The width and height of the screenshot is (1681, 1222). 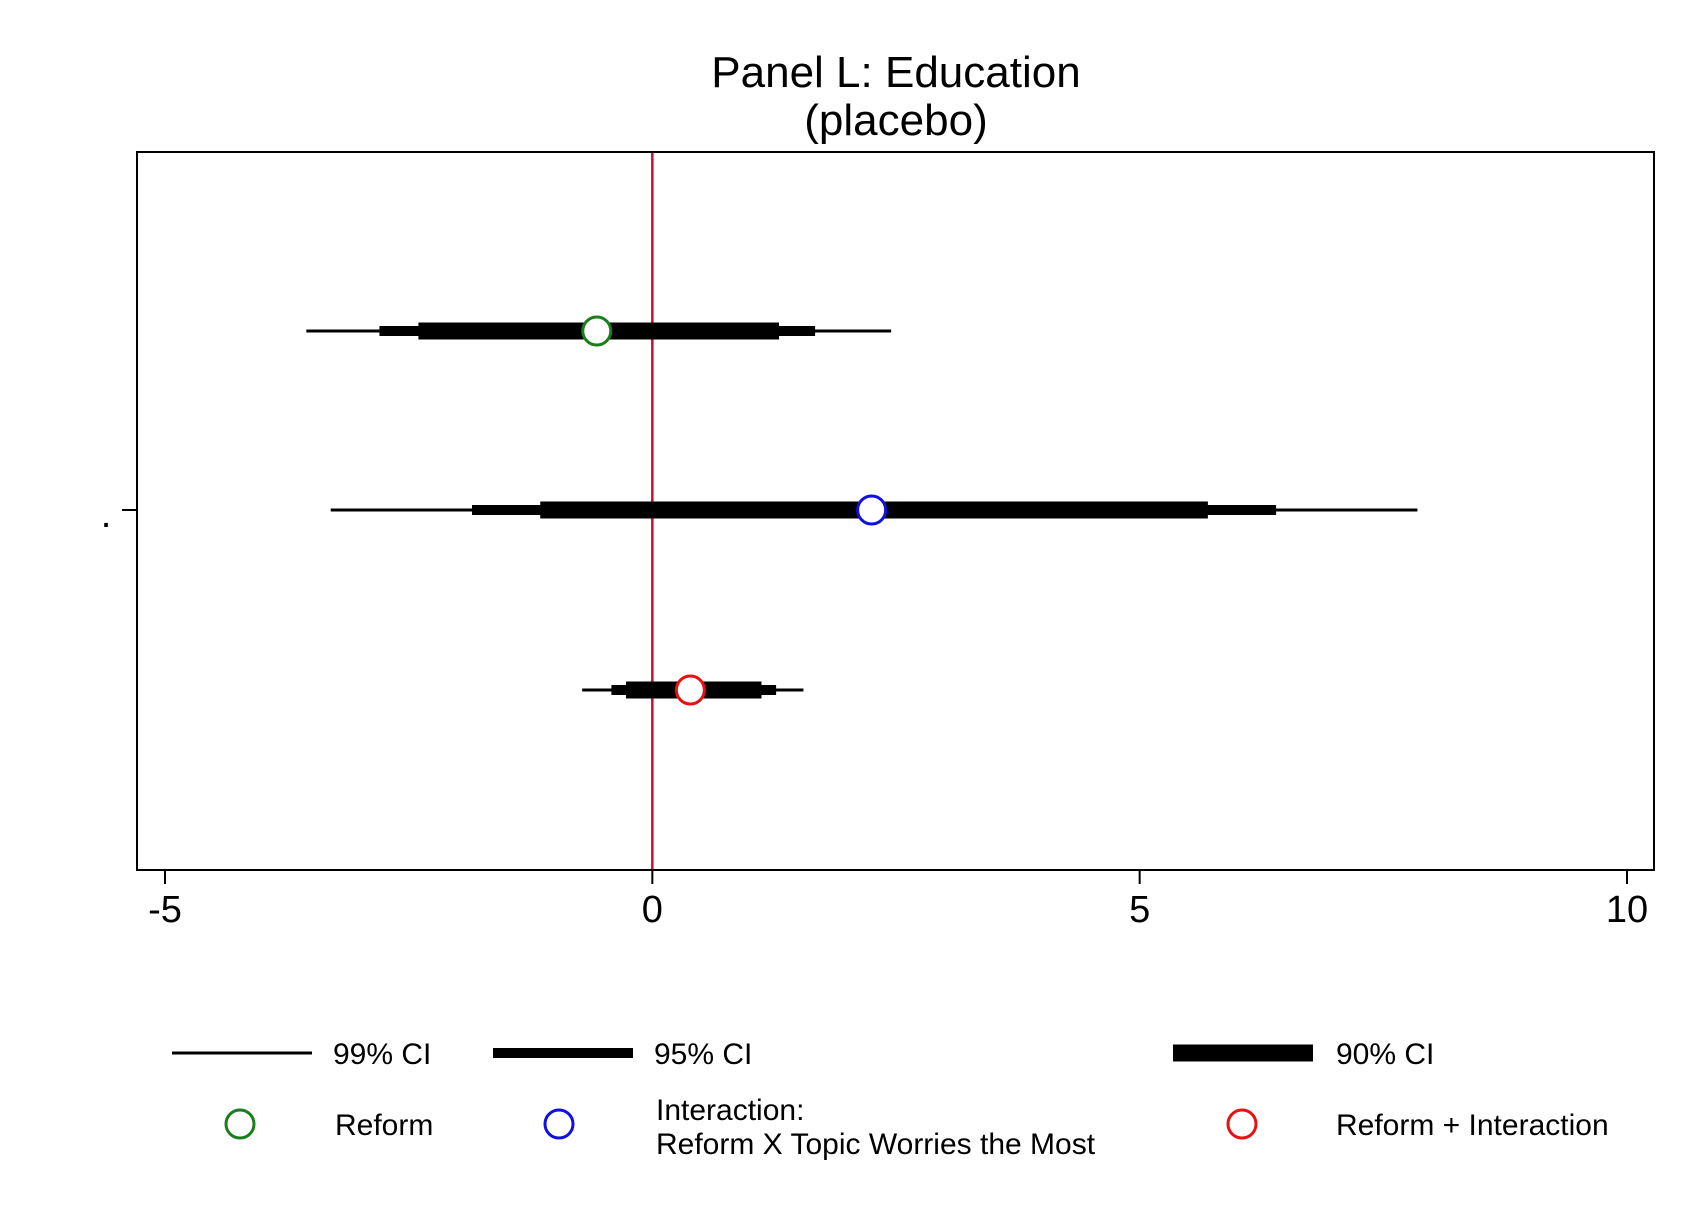 I want to click on chart-subtitle: (placebo), so click(x=895, y=120).